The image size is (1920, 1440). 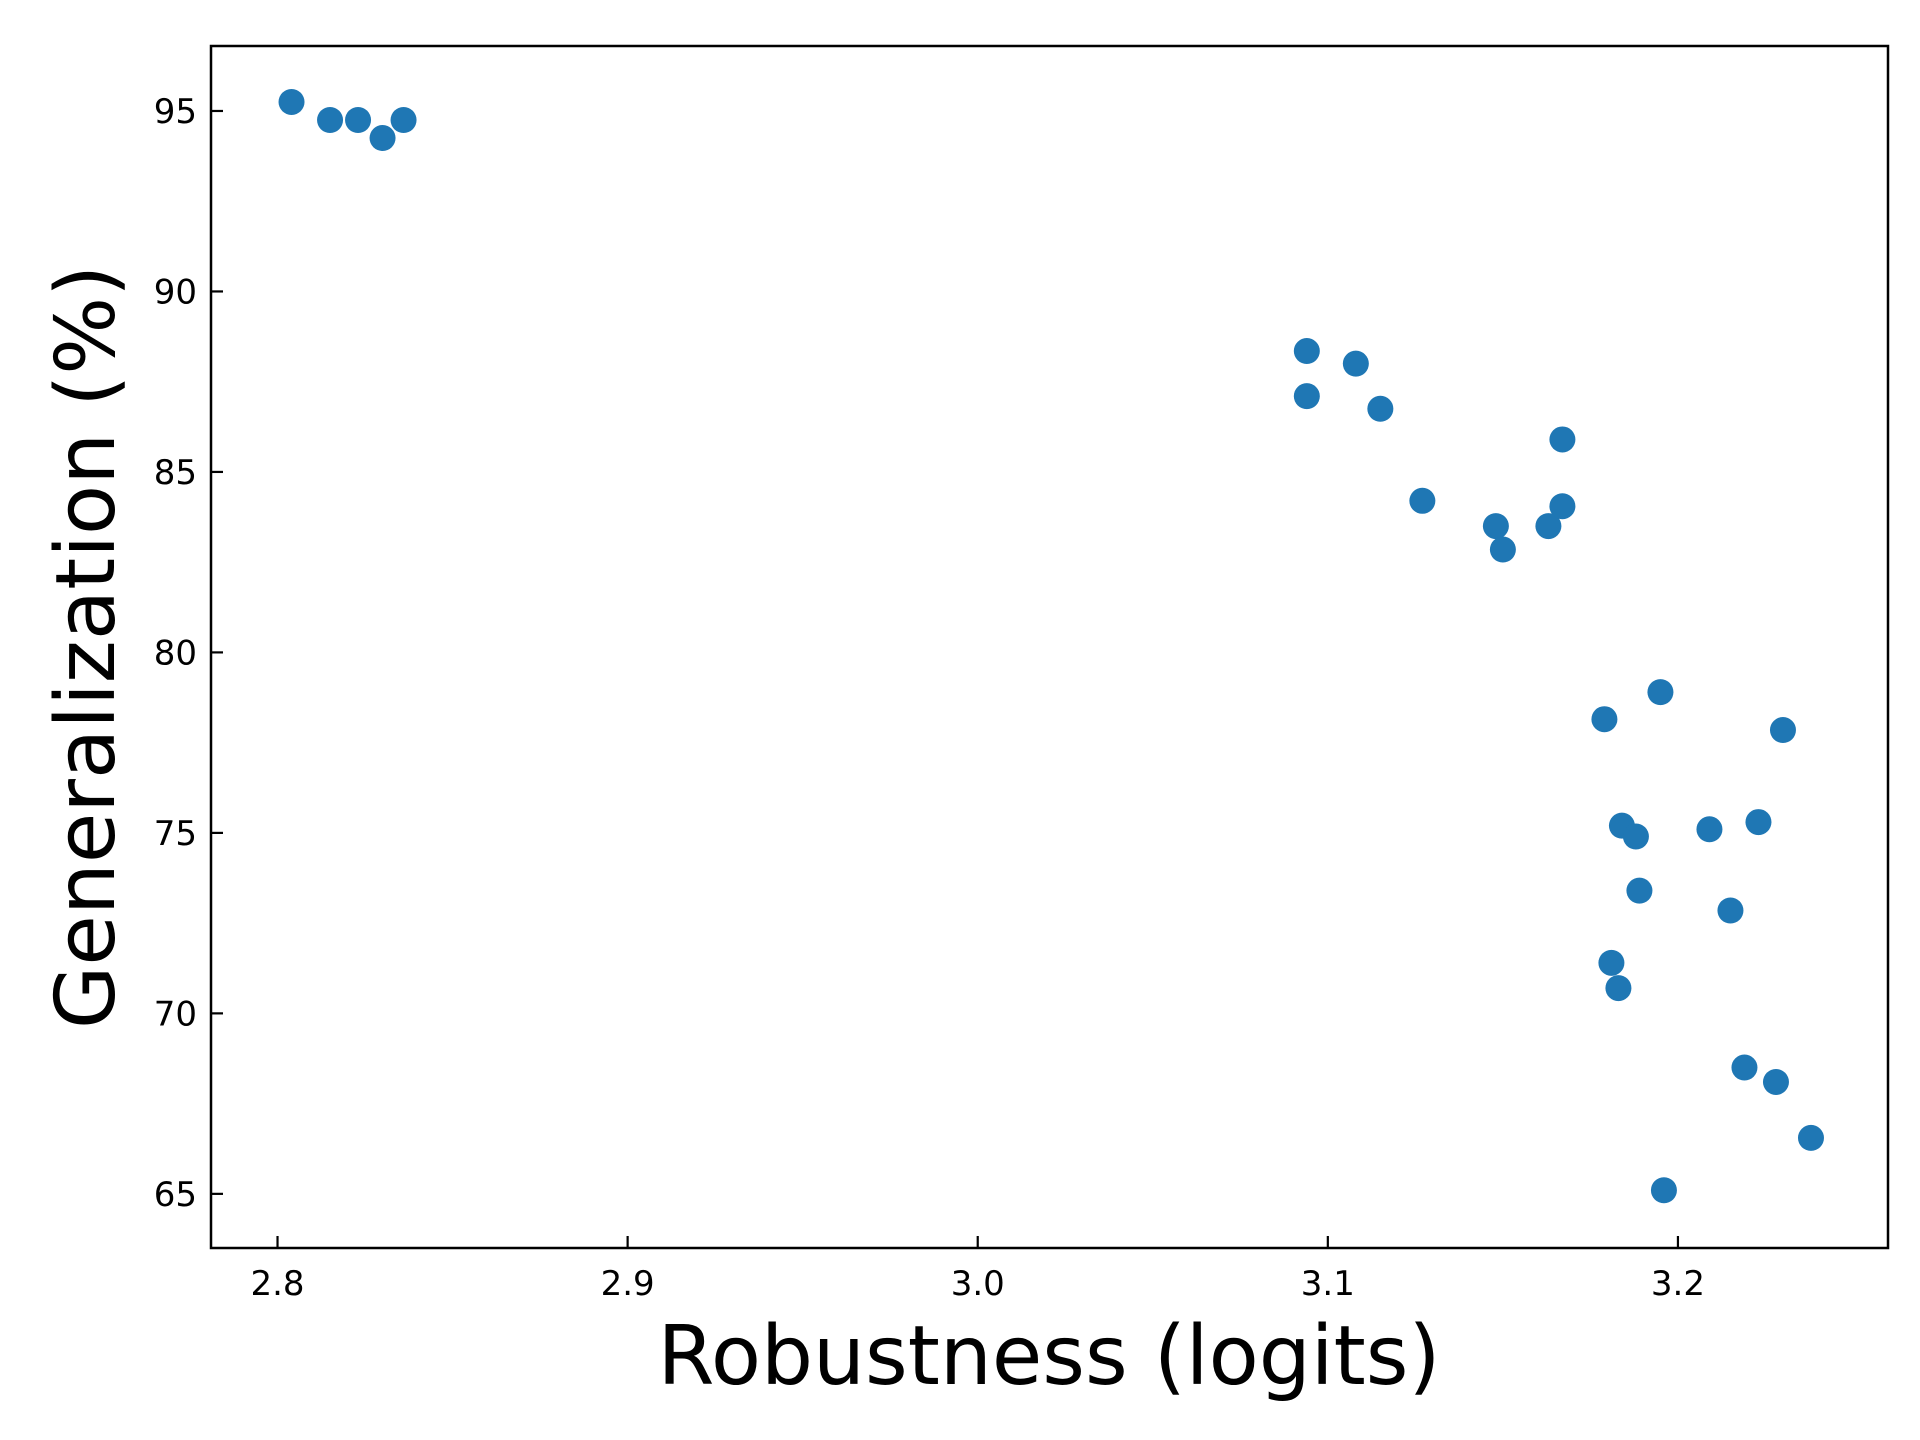 What do you see at coordinates (175, 292) in the screenshot?
I see `y-tick-label: 90` at bounding box center [175, 292].